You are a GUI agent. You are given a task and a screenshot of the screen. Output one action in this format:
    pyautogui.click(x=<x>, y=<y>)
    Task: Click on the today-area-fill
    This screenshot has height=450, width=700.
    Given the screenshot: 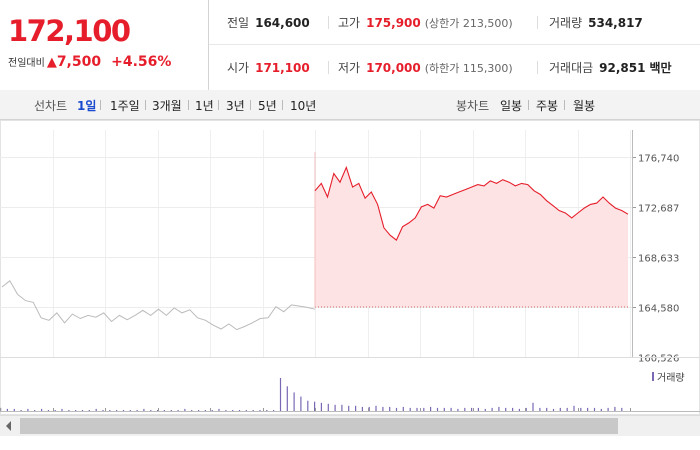 What is the action you would take?
    pyautogui.click(x=471, y=237)
    